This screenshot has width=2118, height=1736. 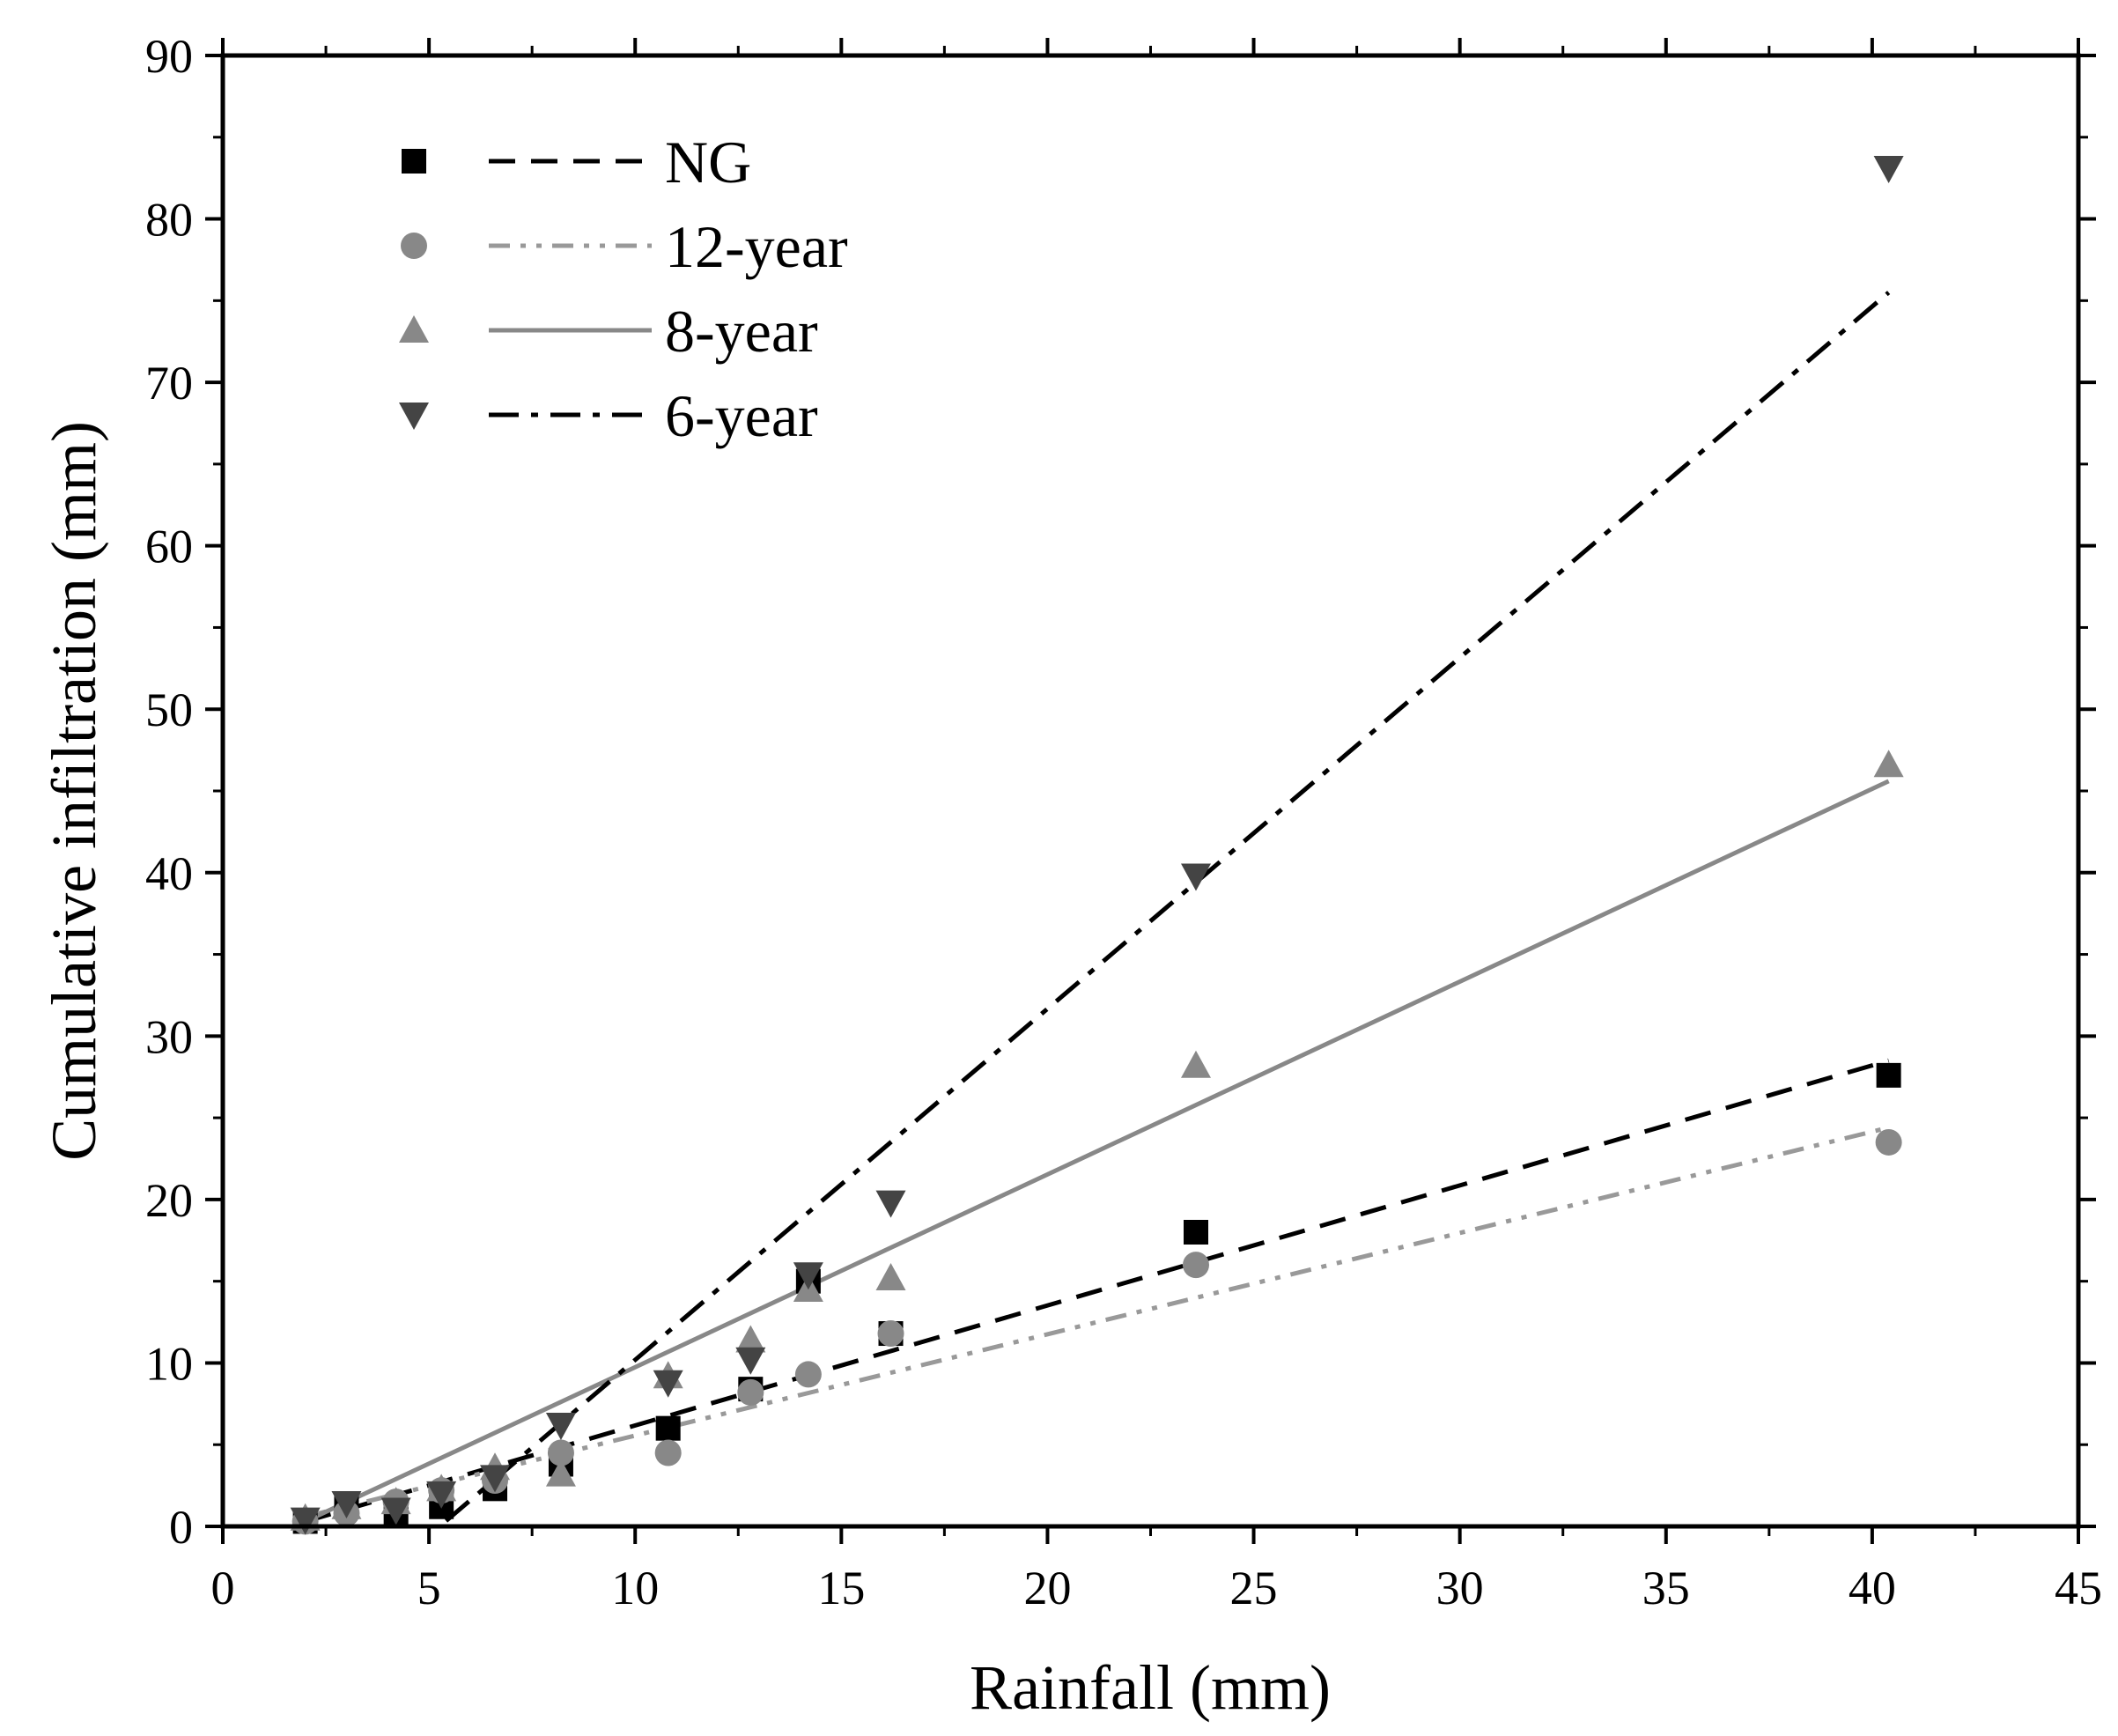 What do you see at coordinates (623, 289) in the screenshot?
I see `legend: NG 12-year 8-year 6-year` at bounding box center [623, 289].